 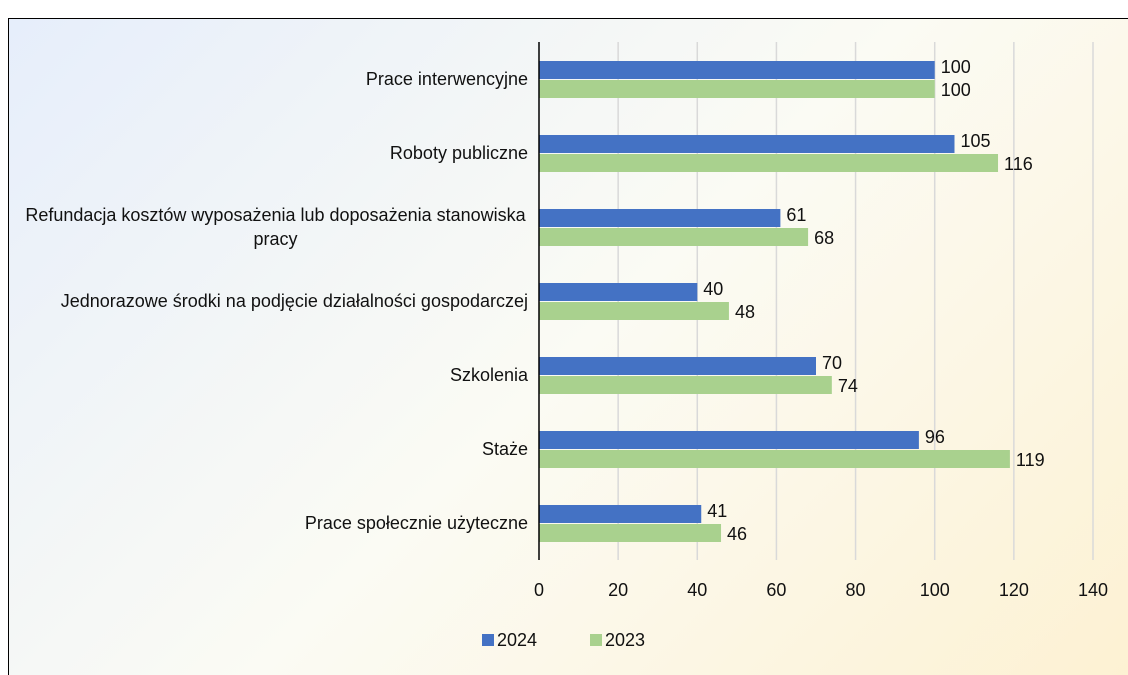 I want to click on category-label: Prace interwencyjne, so click(x=273, y=79).